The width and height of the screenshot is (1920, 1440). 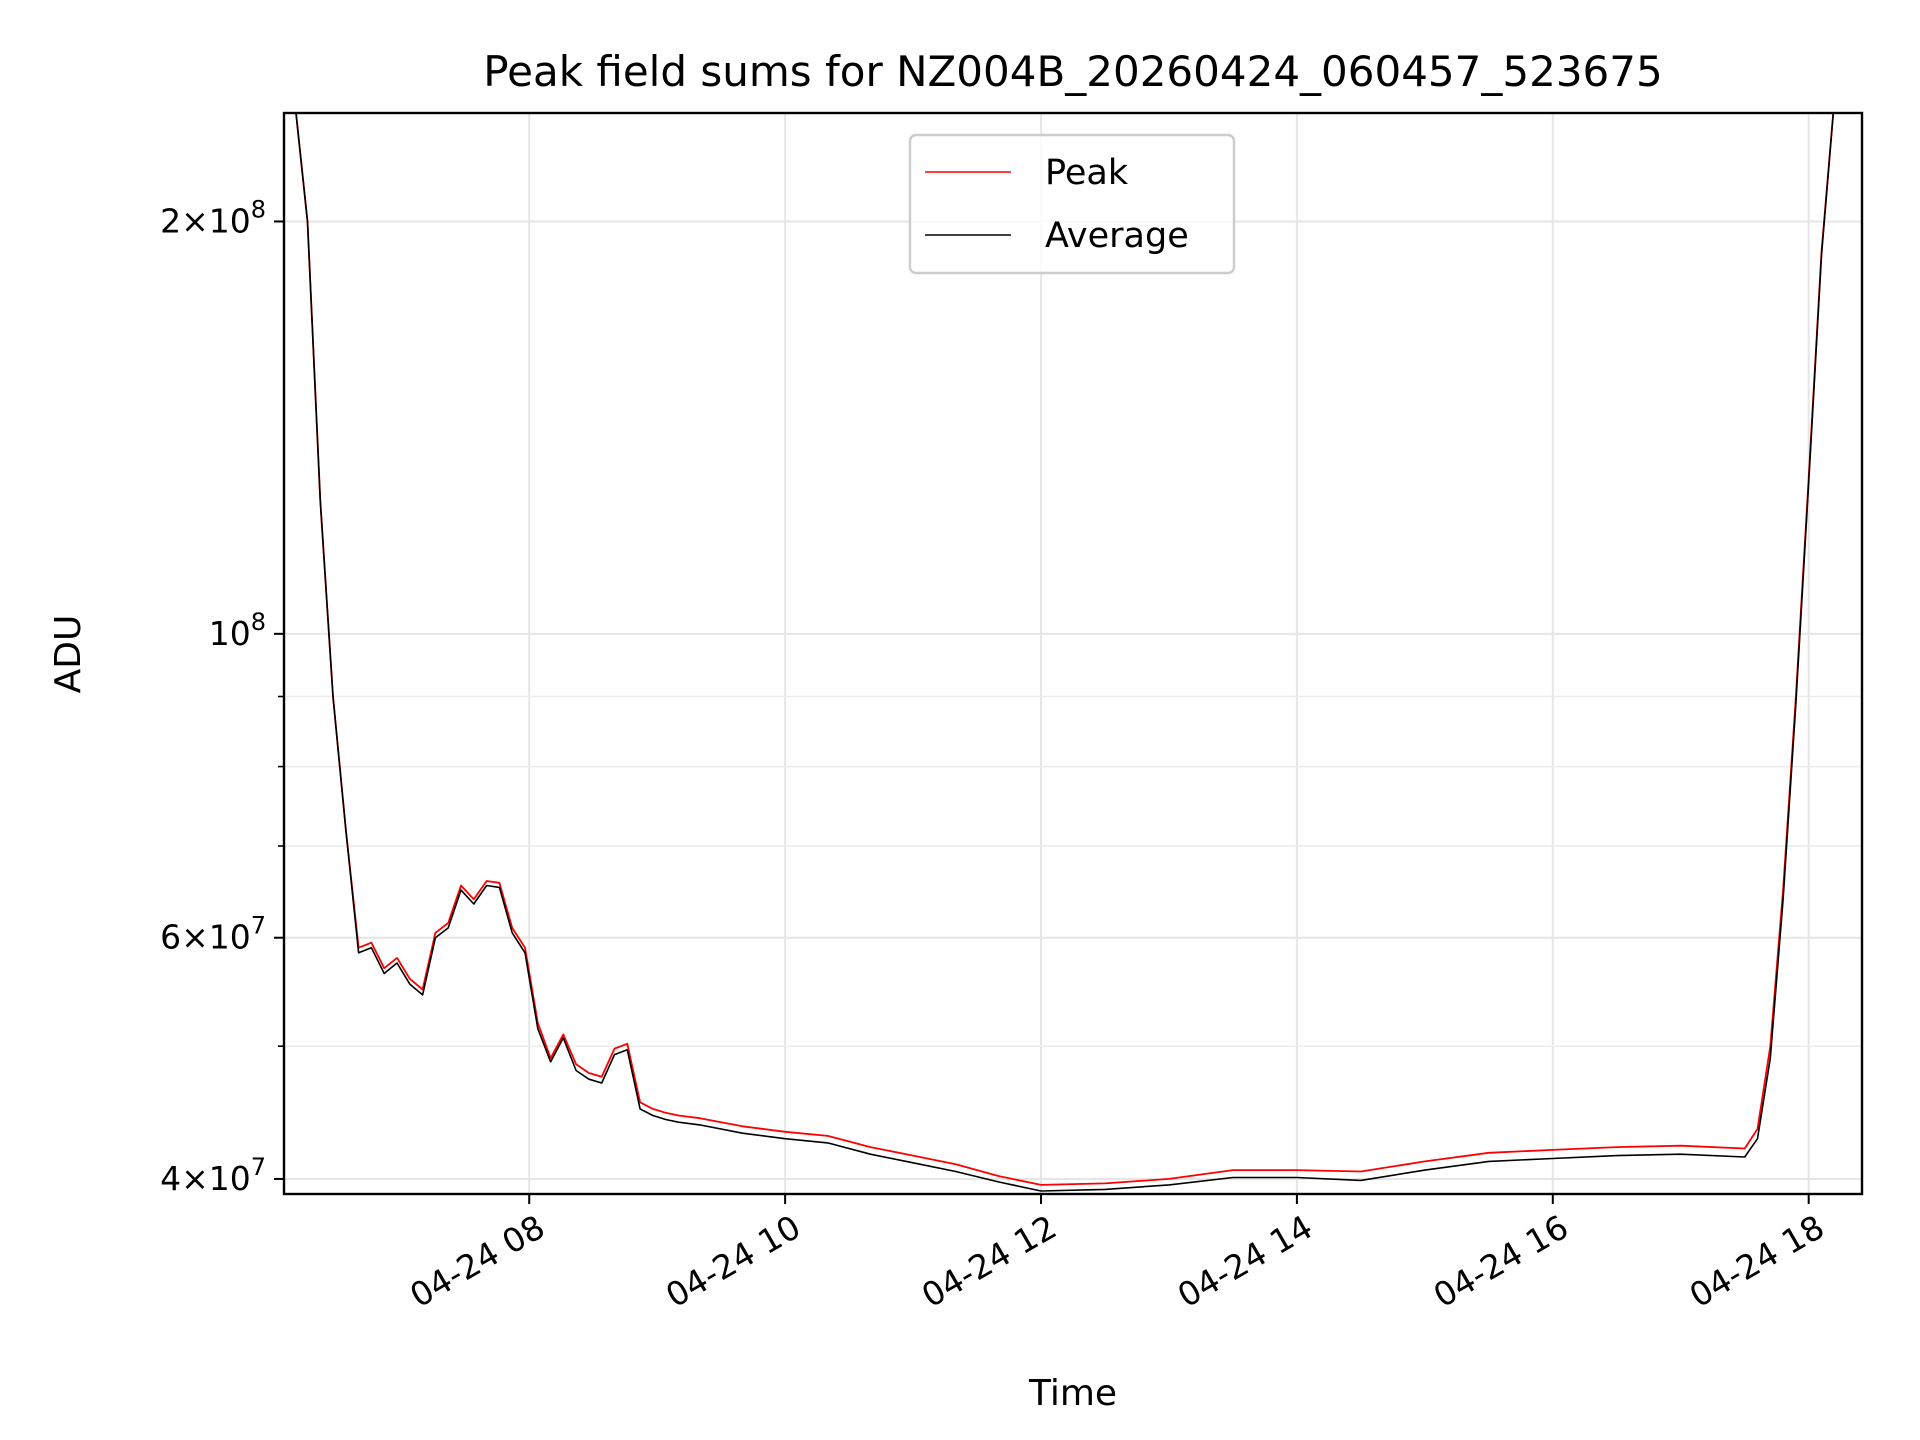 What do you see at coordinates (237, 630) in the screenshot?
I see `y-tick-label: 108` at bounding box center [237, 630].